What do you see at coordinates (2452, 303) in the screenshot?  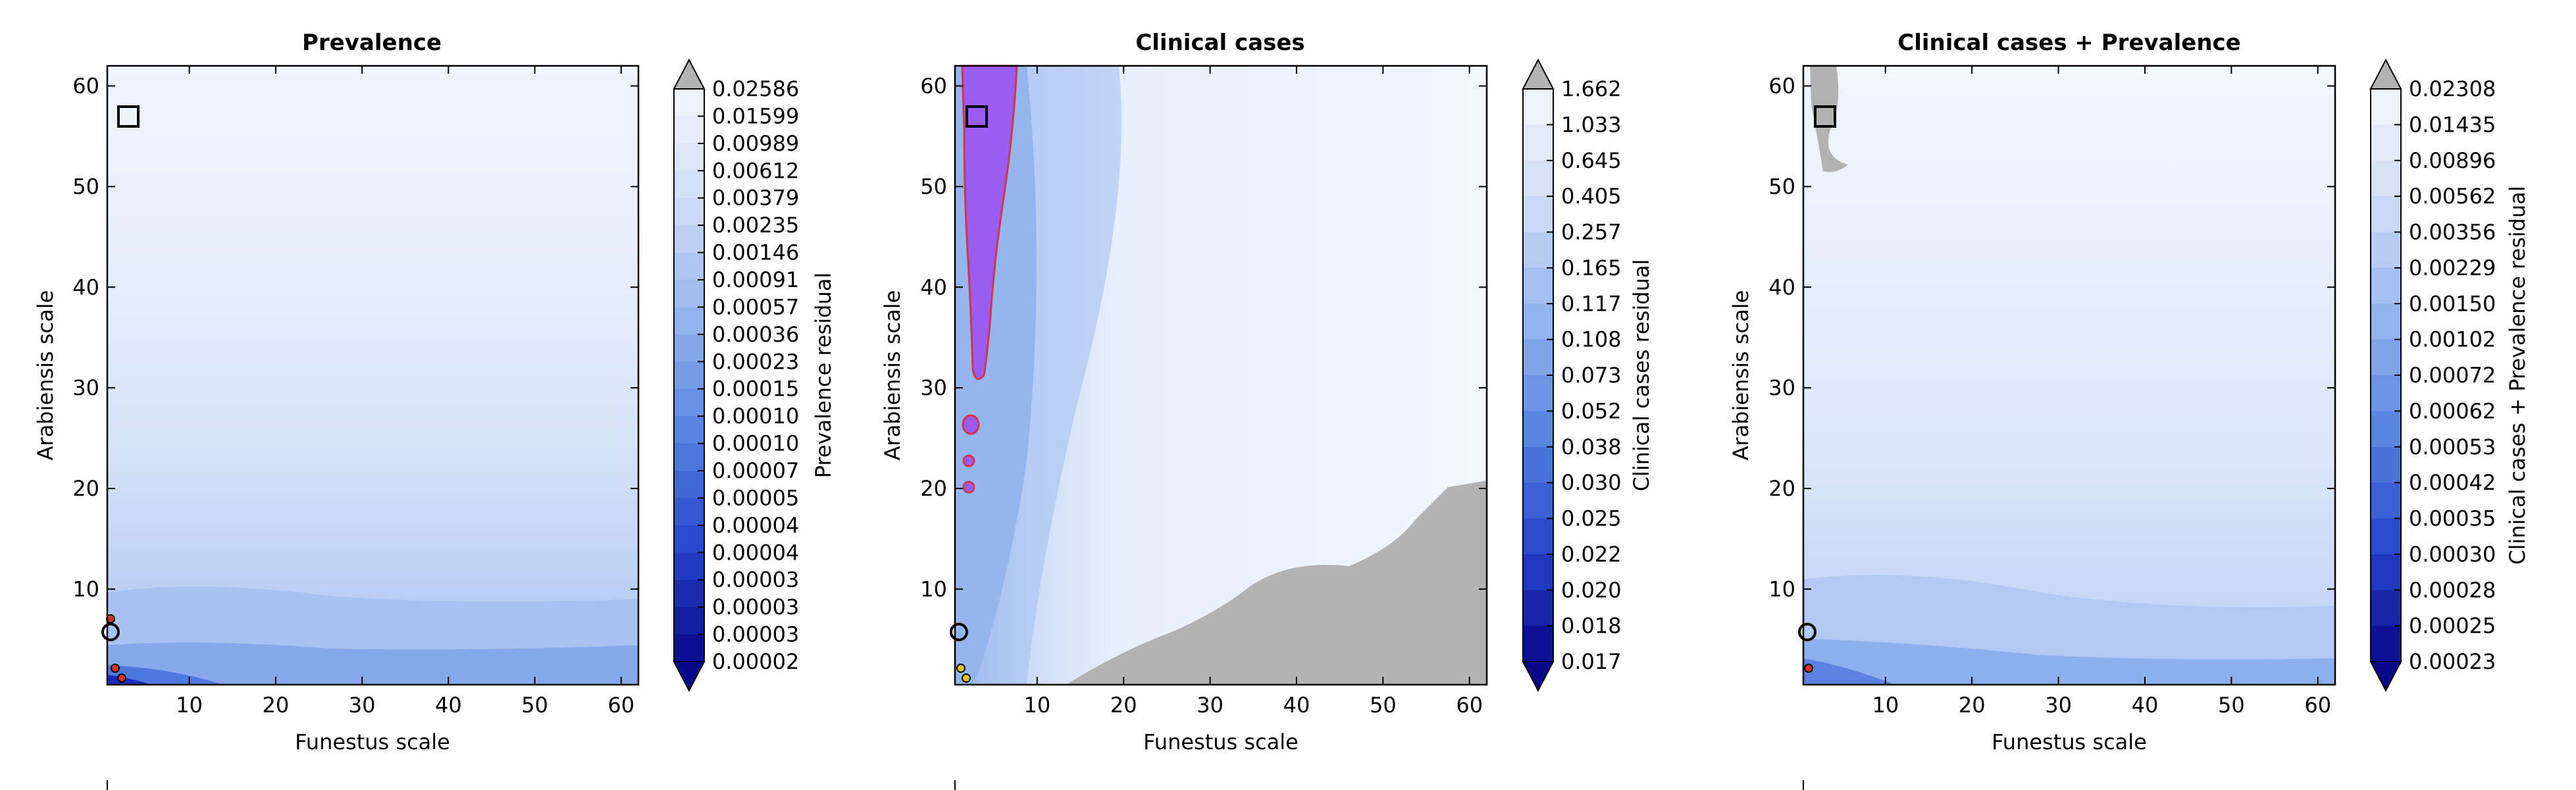 I see `colorbar-tick-label: 0.00150` at bounding box center [2452, 303].